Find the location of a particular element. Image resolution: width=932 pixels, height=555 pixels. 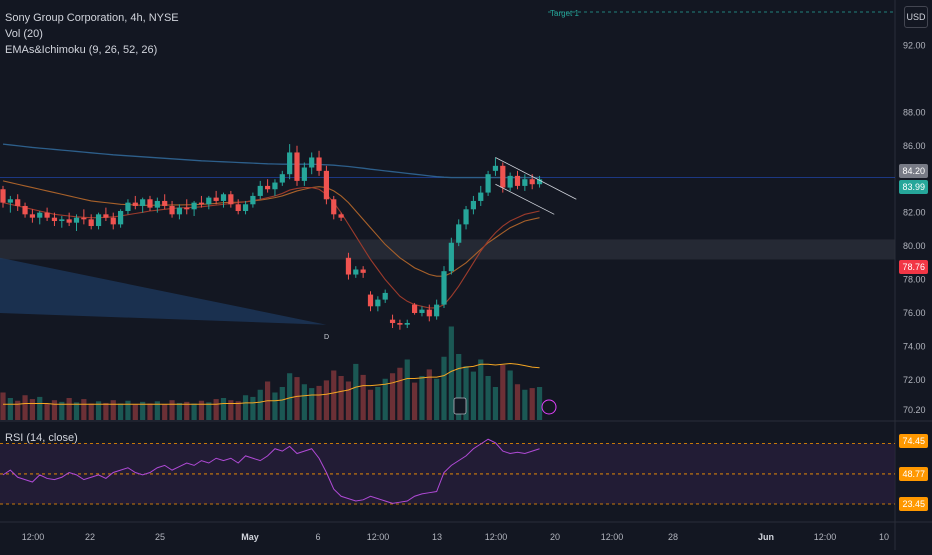

currency-button: USD is located at coordinates (916, 17).